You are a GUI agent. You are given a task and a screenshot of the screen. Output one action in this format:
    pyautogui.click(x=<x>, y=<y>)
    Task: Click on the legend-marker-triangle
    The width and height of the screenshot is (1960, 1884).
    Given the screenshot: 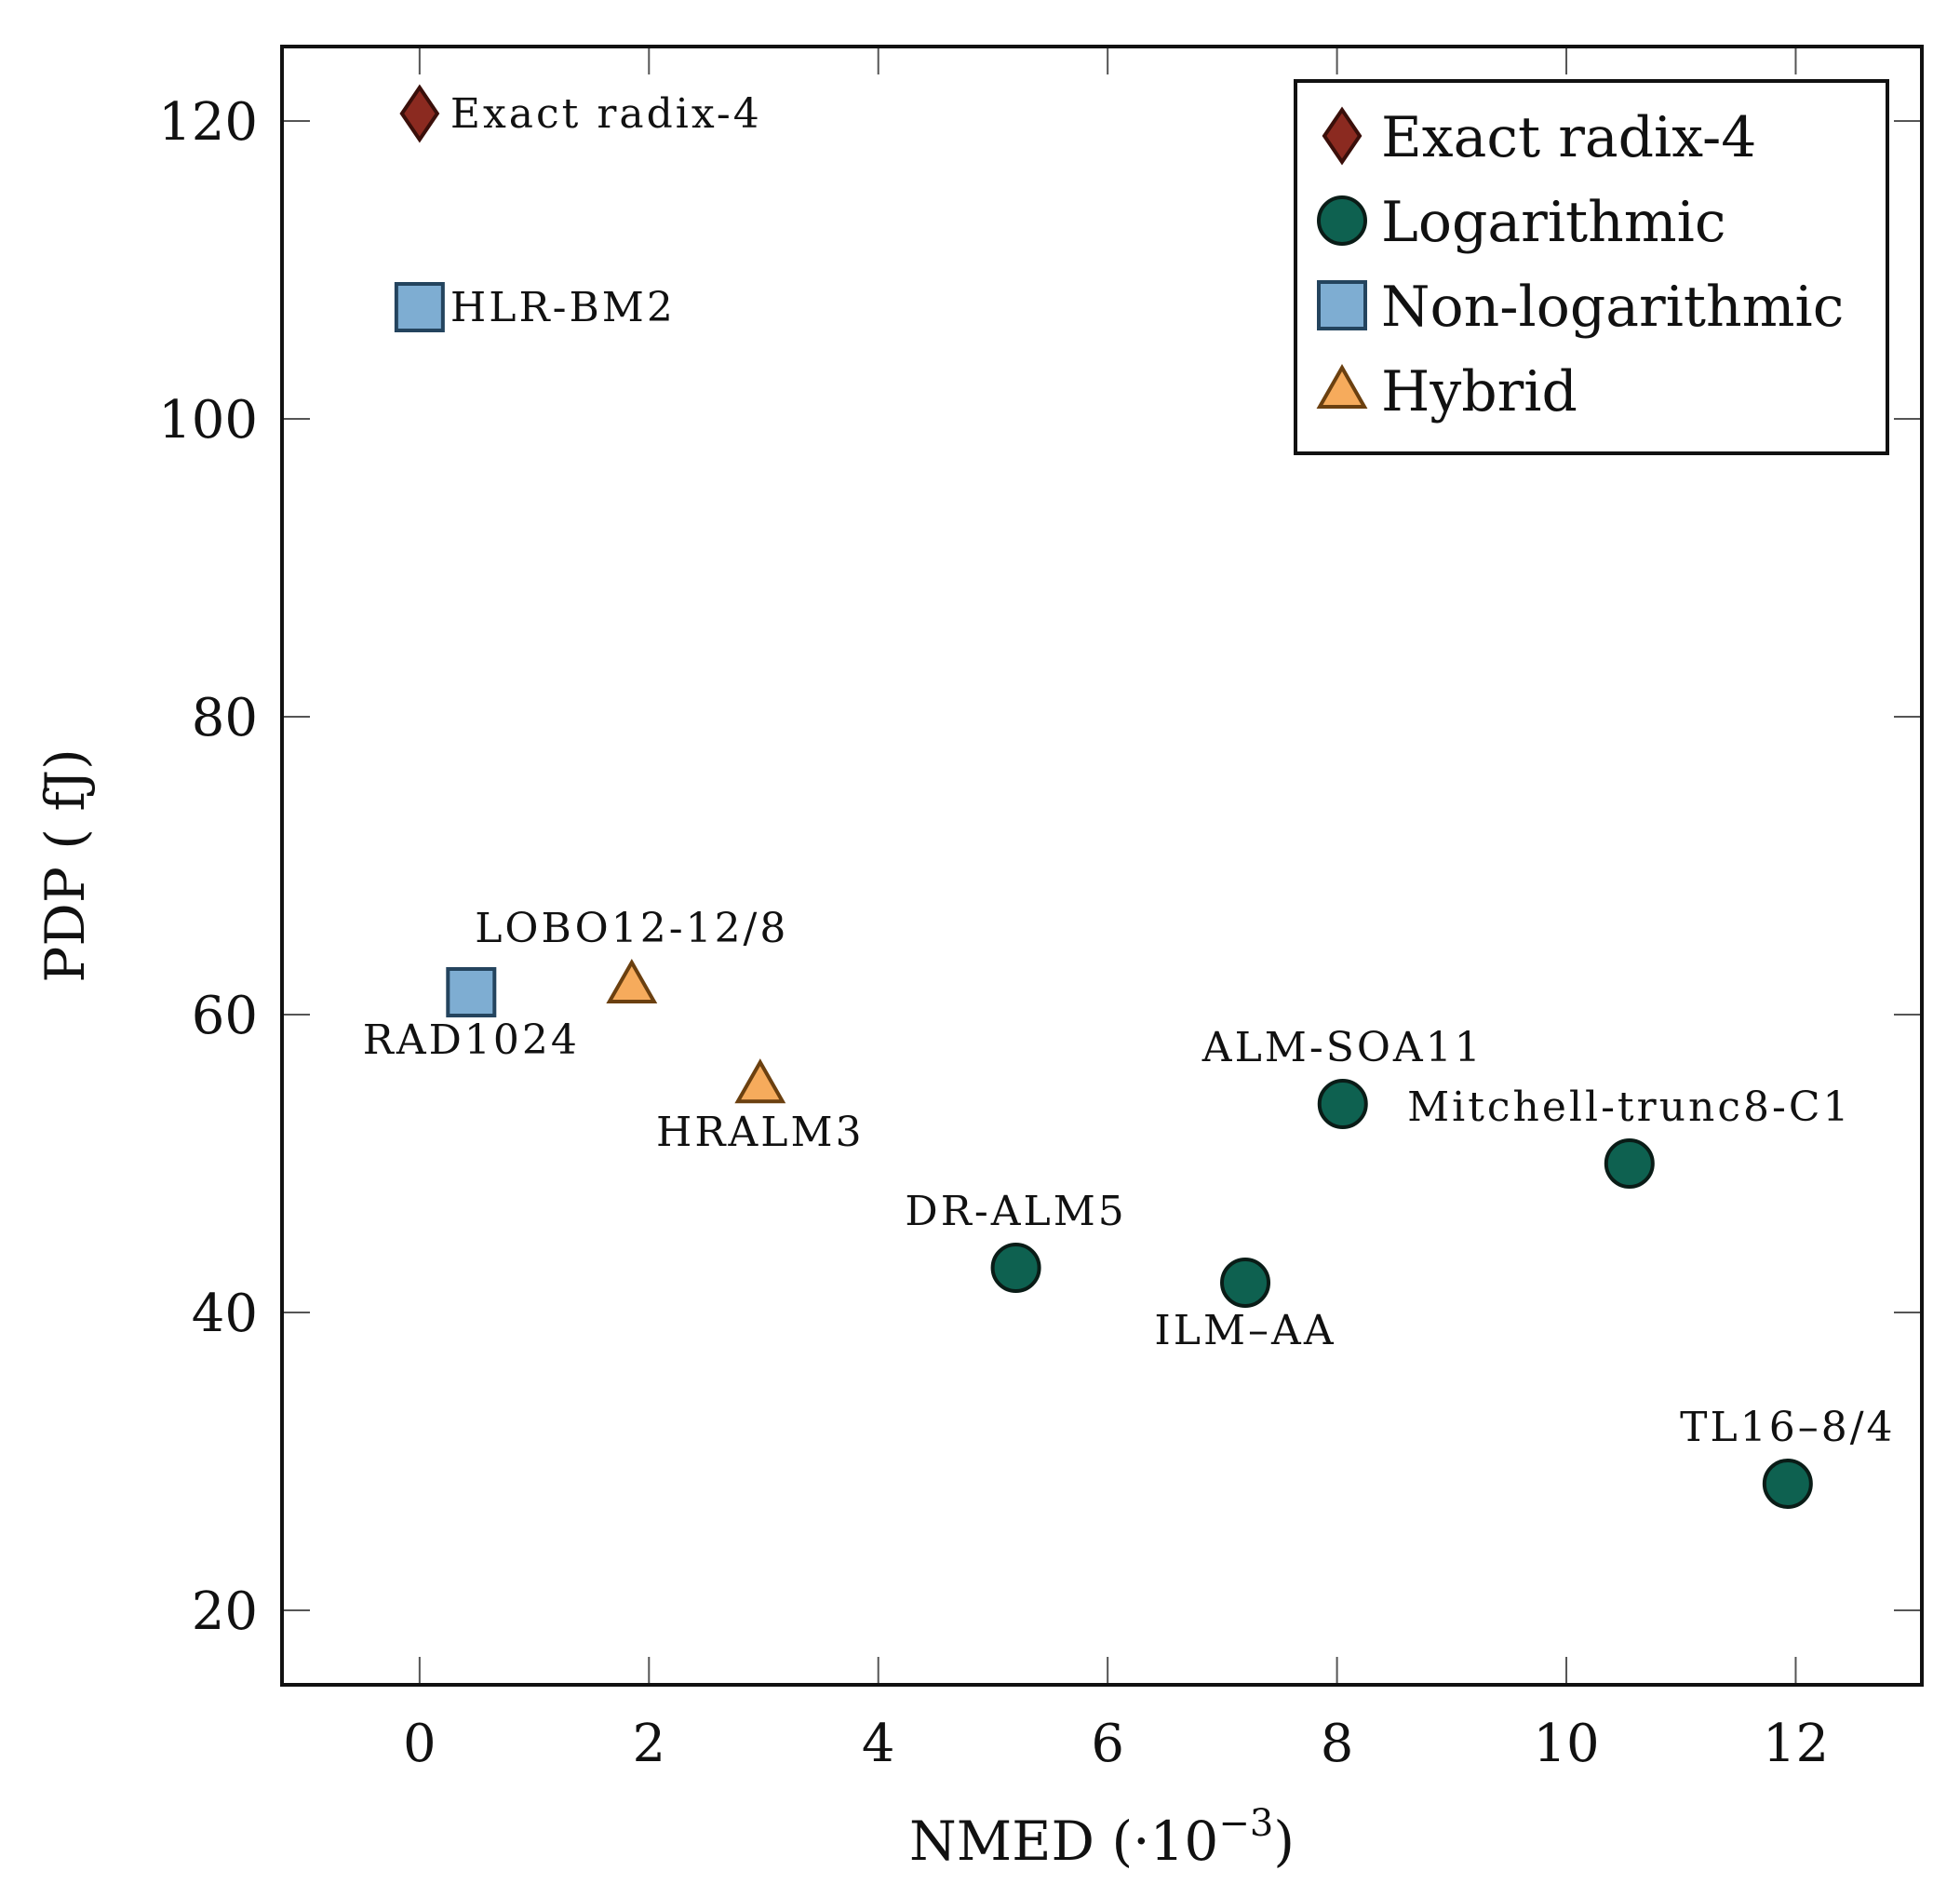 What is the action you would take?
    pyautogui.click(x=1342, y=386)
    